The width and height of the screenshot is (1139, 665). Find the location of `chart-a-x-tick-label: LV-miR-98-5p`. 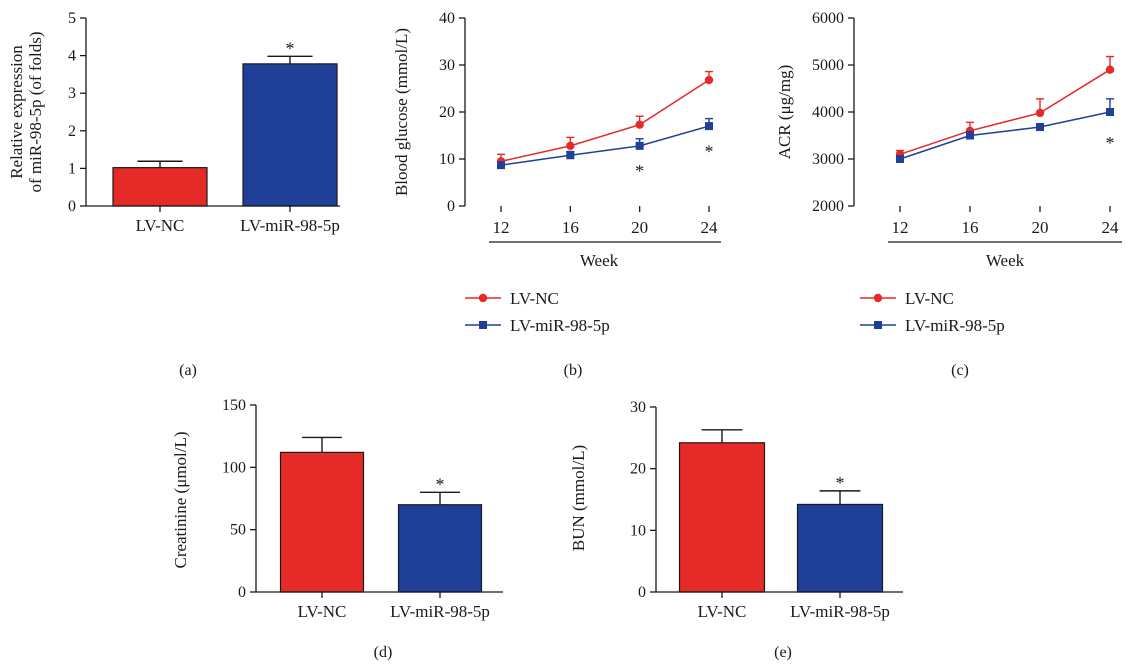

chart-a-x-tick-label: LV-miR-98-5p is located at coordinates (290, 225).